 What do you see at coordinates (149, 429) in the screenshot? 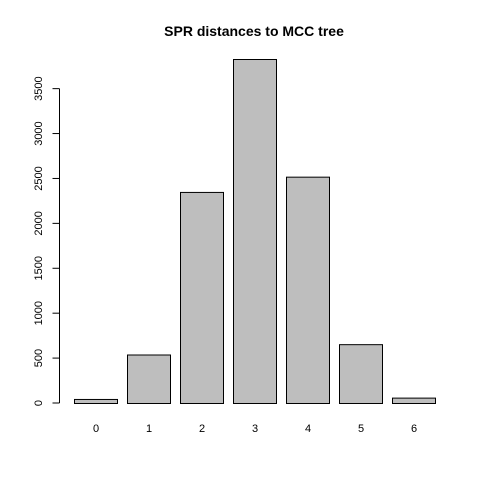
I see `x-tick-label-1: 1` at bounding box center [149, 429].